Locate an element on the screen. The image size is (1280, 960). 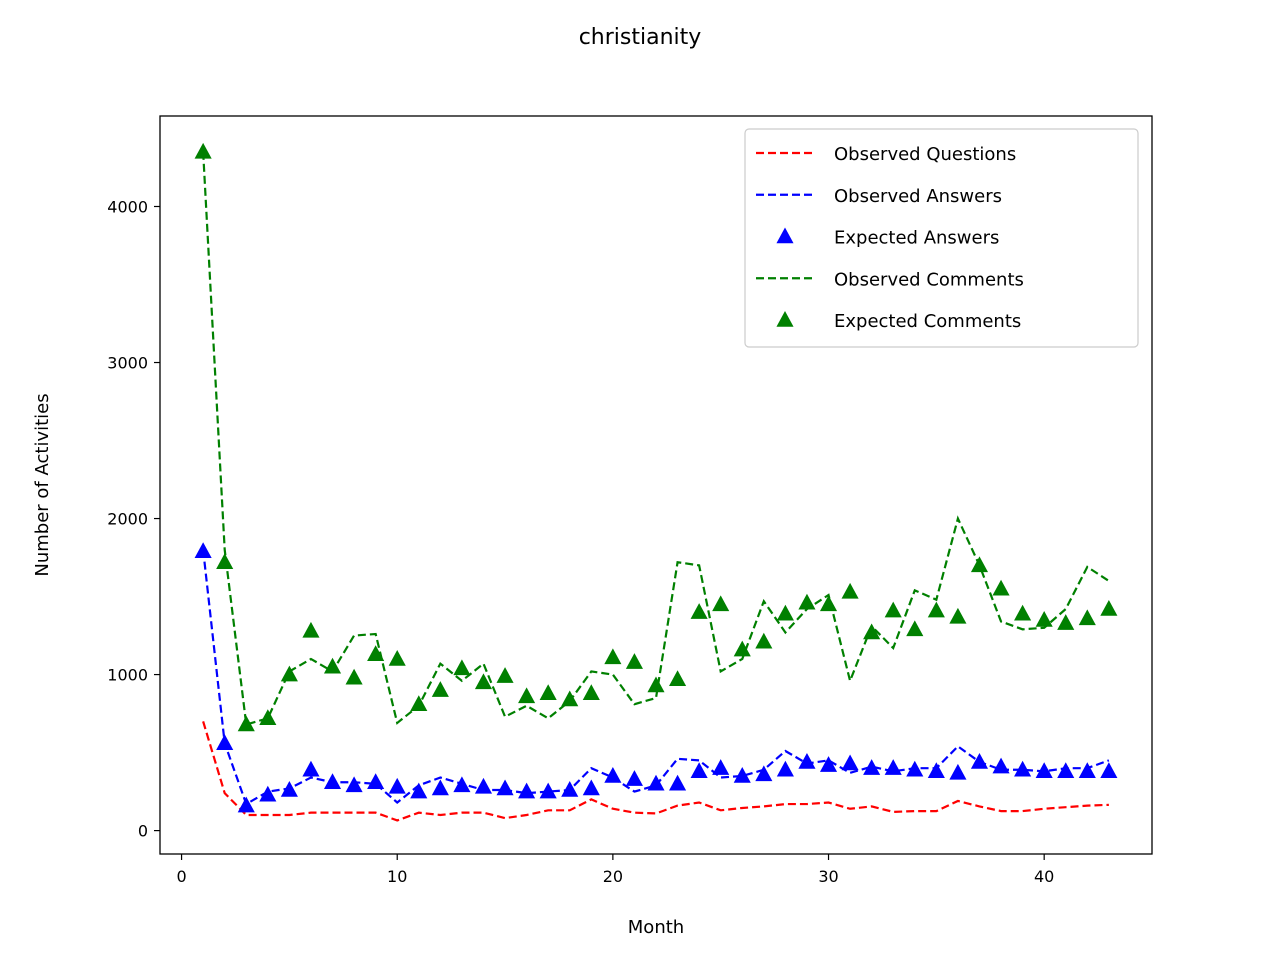
legend-item: Observed Questions is located at coordinates (886, 154).